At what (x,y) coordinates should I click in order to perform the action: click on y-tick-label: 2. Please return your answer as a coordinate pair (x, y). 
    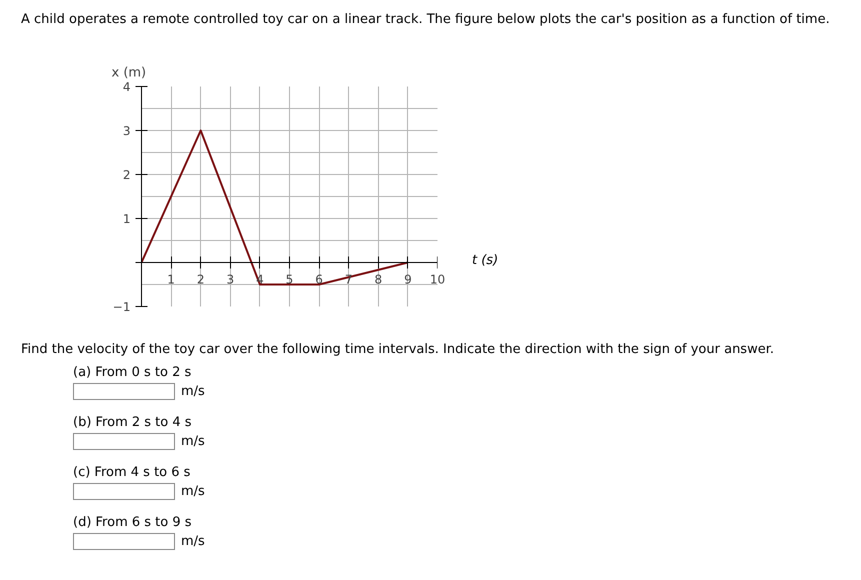
    Looking at the image, I should click on (126, 175).